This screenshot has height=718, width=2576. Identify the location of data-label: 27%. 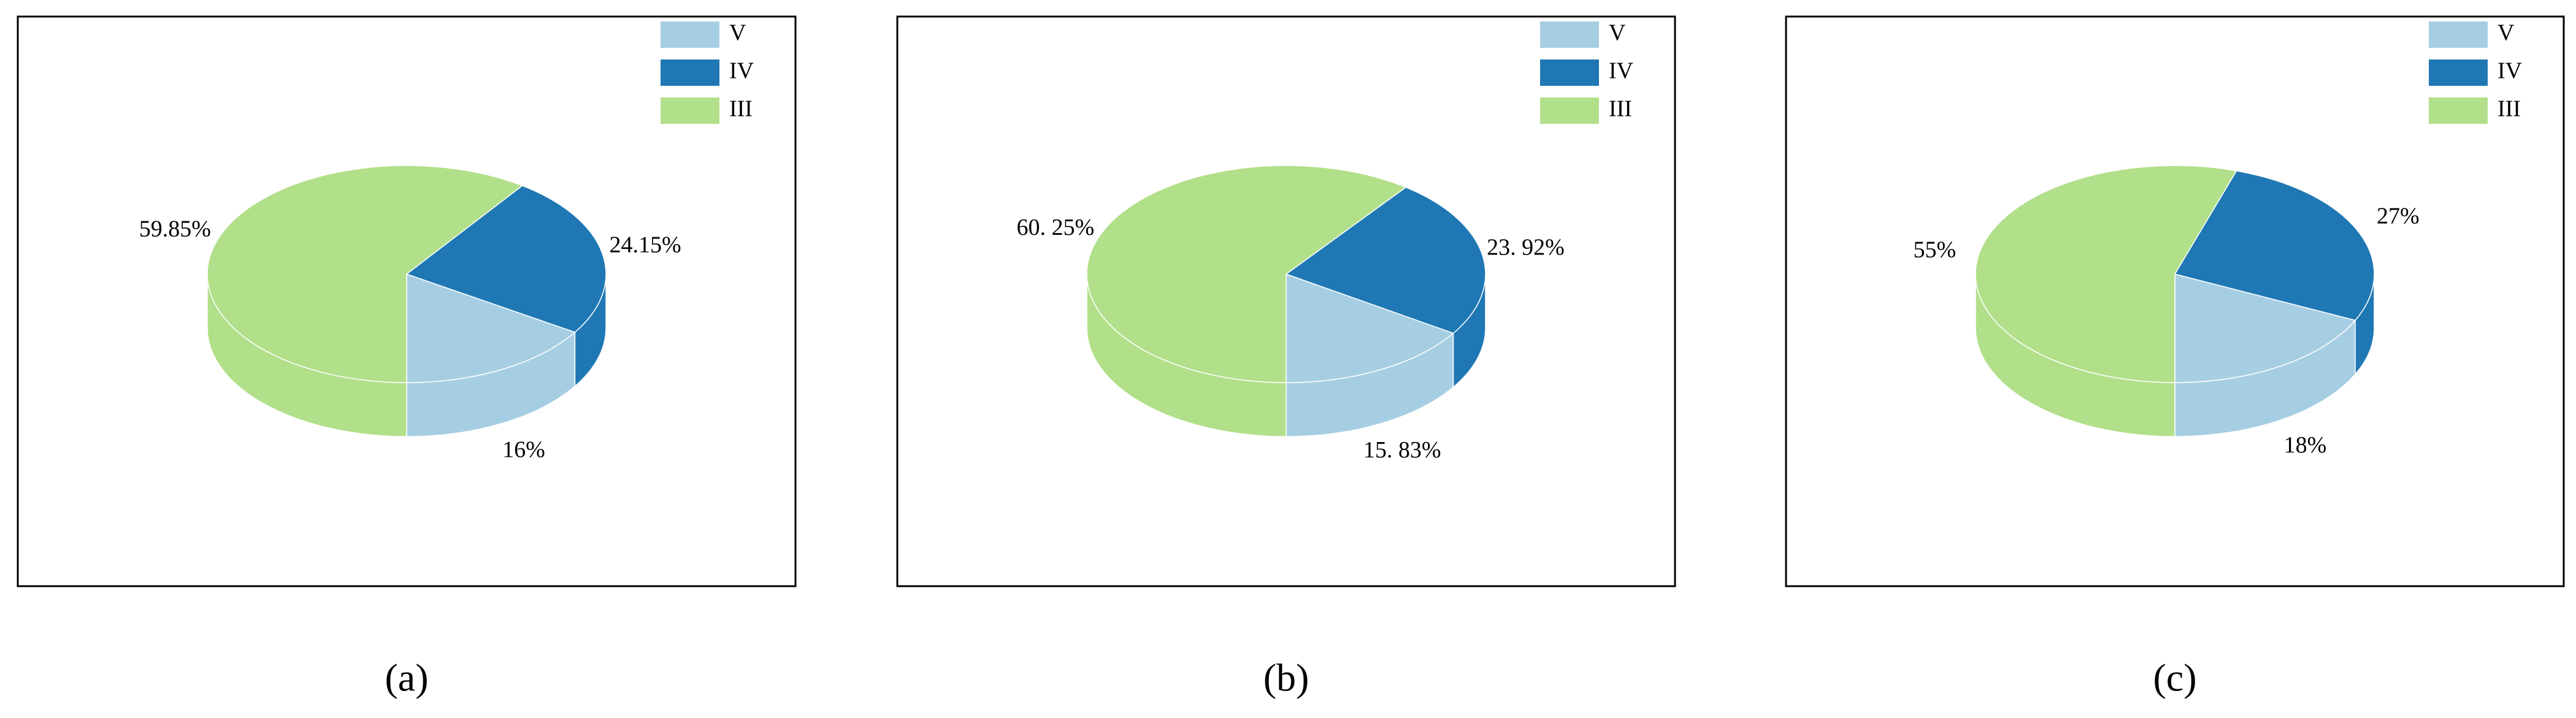
(2398, 216).